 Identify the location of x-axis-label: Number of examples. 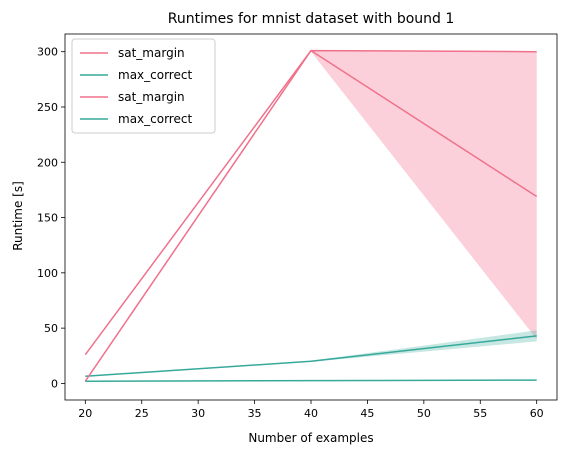
(310, 438).